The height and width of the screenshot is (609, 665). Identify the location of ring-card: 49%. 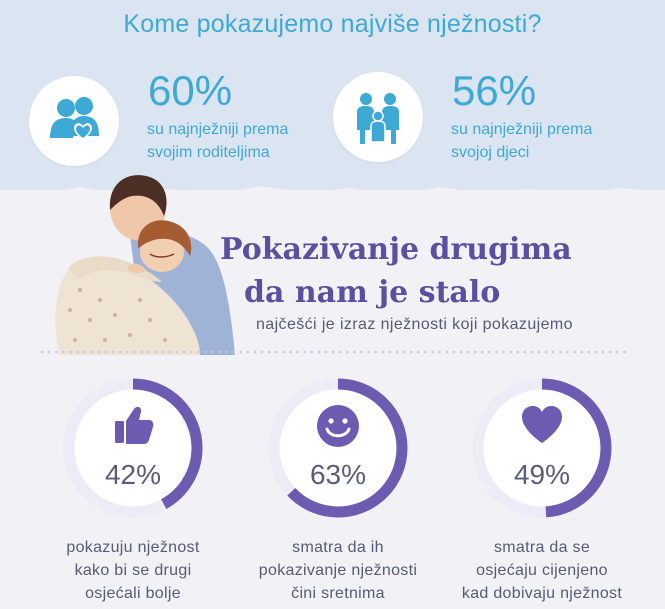
(542, 448).